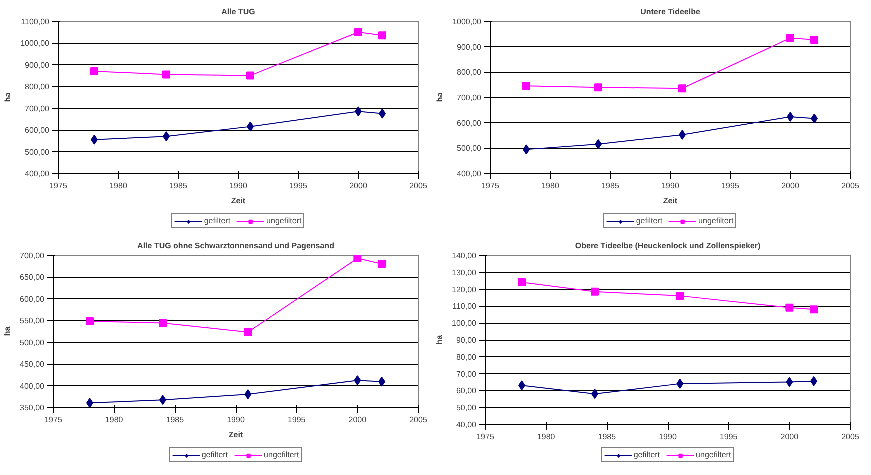 This screenshot has height=475, width=871. Describe the element at coordinates (33, 277) in the screenshot. I see `y-tick-label: 650,00` at that location.